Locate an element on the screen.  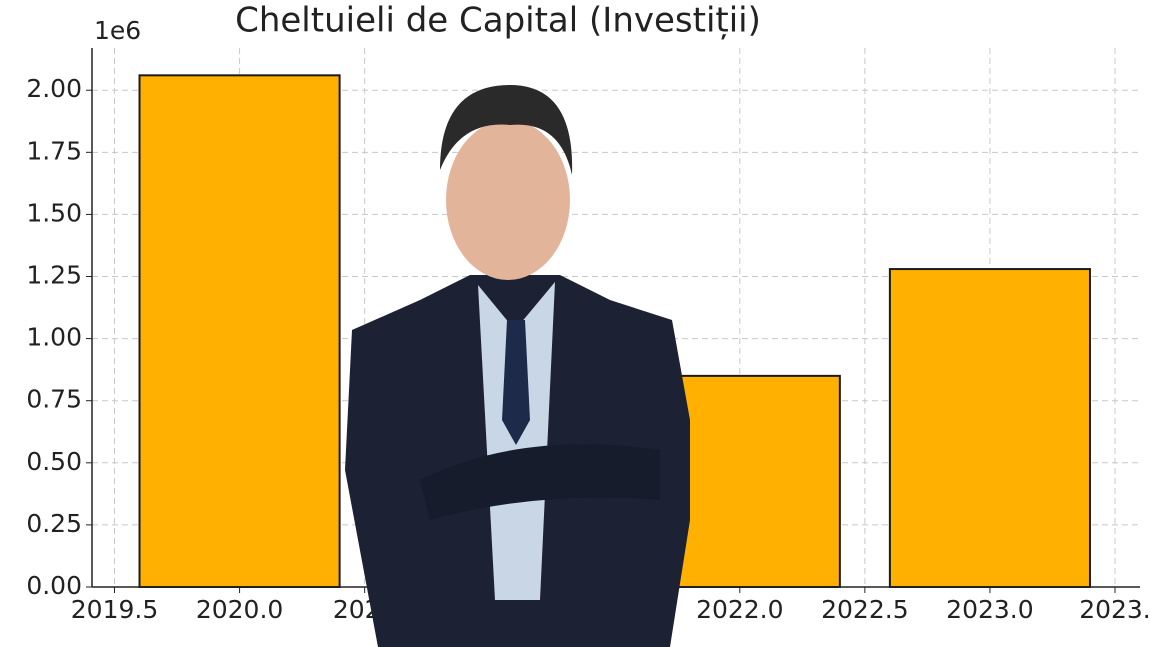
arms is located at coordinates (540, 482).